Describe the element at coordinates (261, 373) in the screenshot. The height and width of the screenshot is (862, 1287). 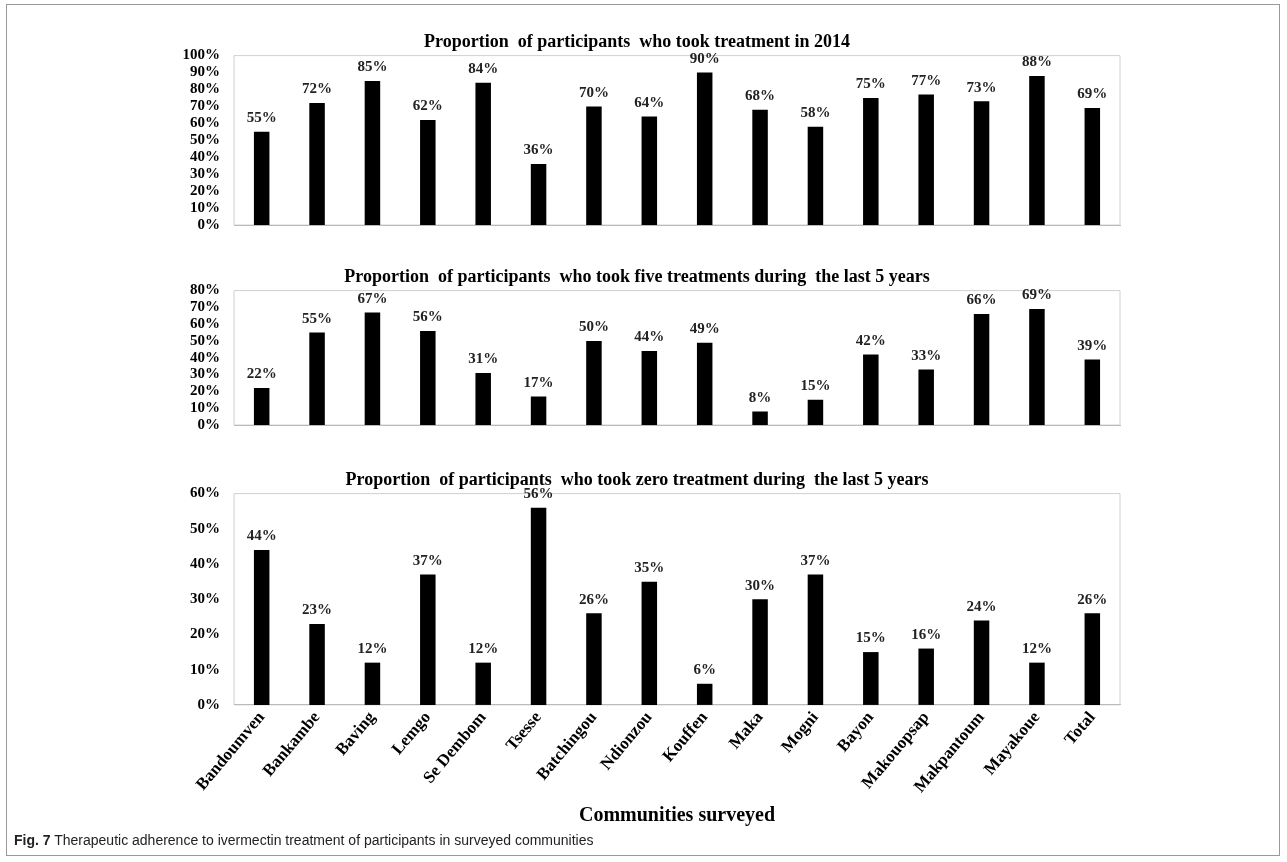
I see `data-label: 22%` at that location.